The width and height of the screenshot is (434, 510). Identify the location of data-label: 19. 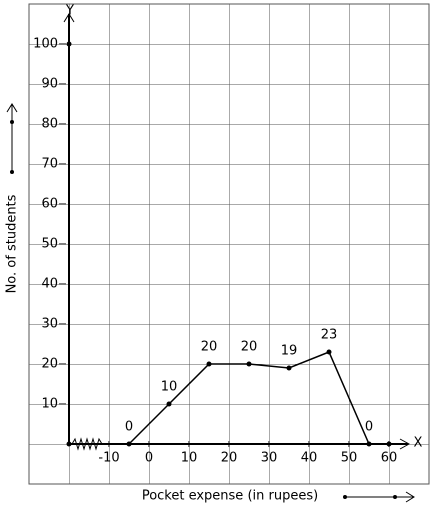
(289, 351).